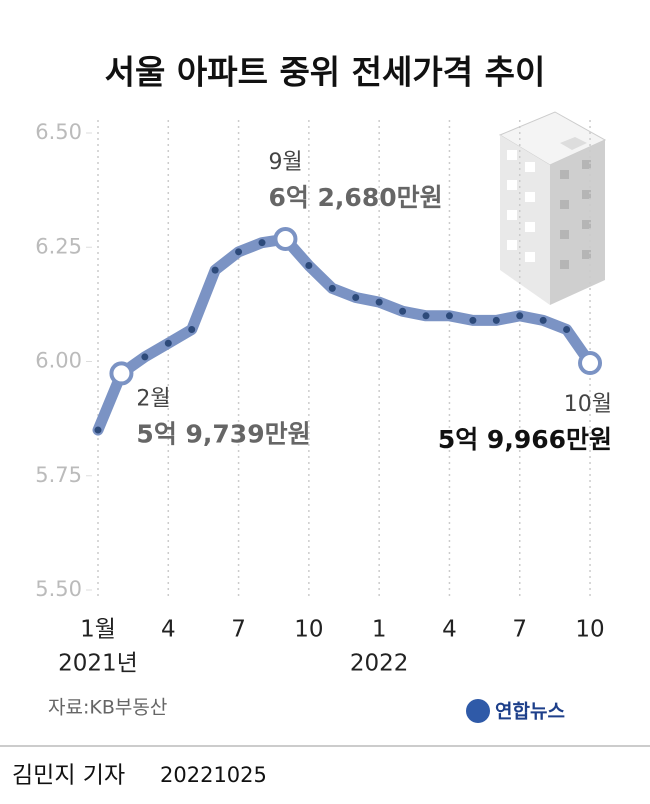 Image resolution: width=650 pixels, height=804 pixels. I want to click on year-label: 2021년, so click(98, 664).